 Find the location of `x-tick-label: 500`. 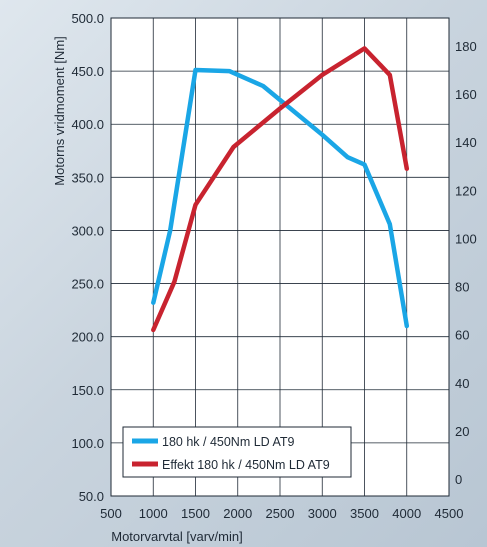

x-tick-label: 500 is located at coordinates (111, 513).